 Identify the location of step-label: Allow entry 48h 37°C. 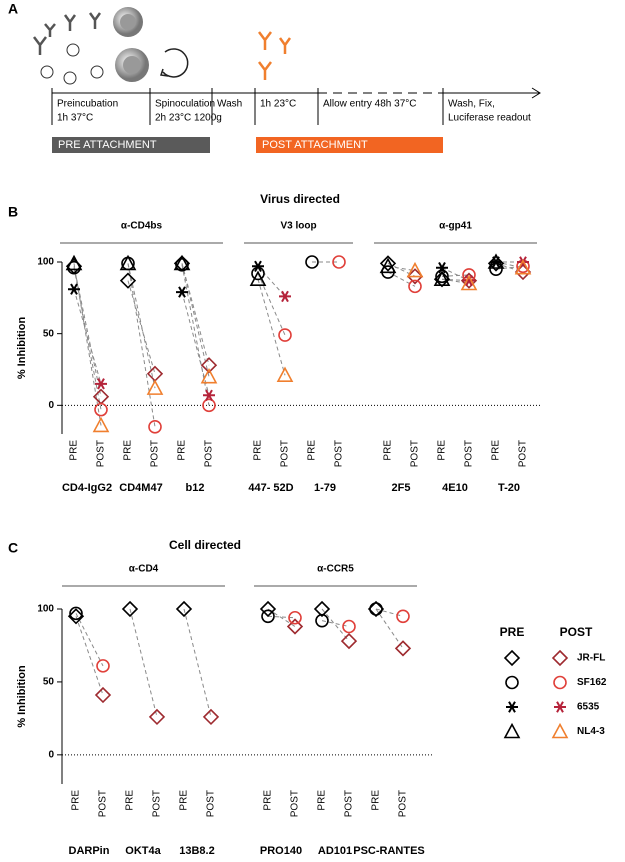
(370, 104).